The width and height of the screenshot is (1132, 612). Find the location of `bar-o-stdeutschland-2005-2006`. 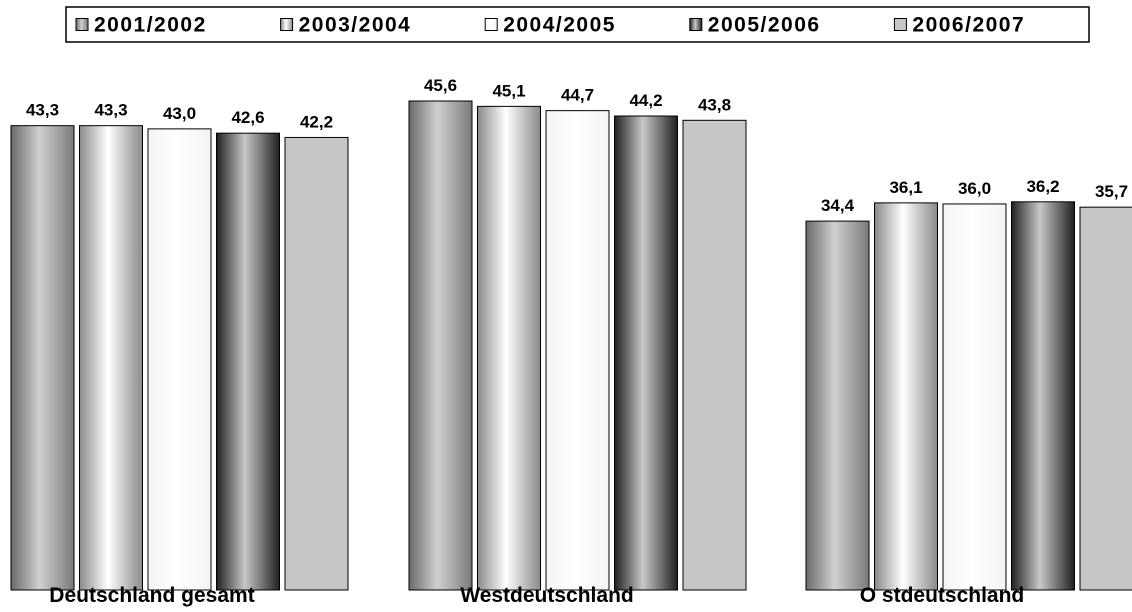

bar-o-stdeutschland-2005-2006 is located at coordinates (1043, 396).